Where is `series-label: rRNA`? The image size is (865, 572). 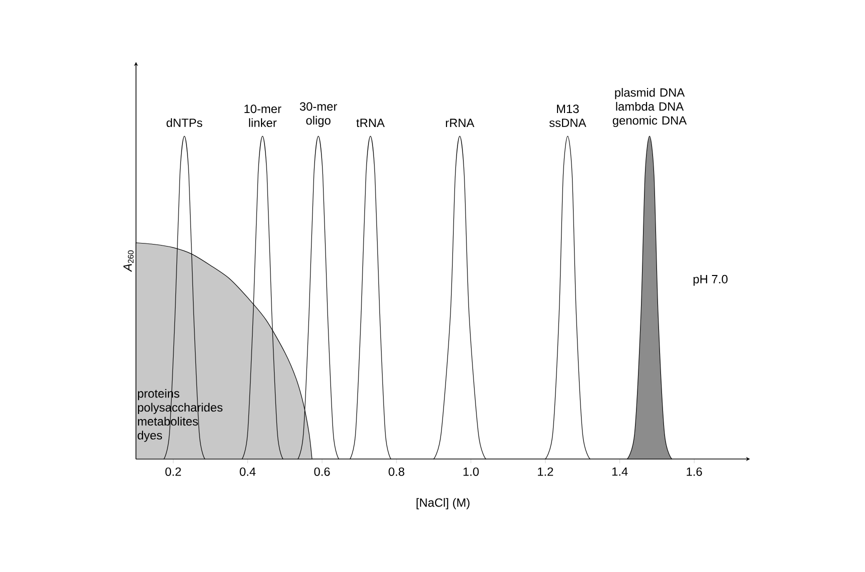 series-label: rRNA is located at coordinates (460, 123).